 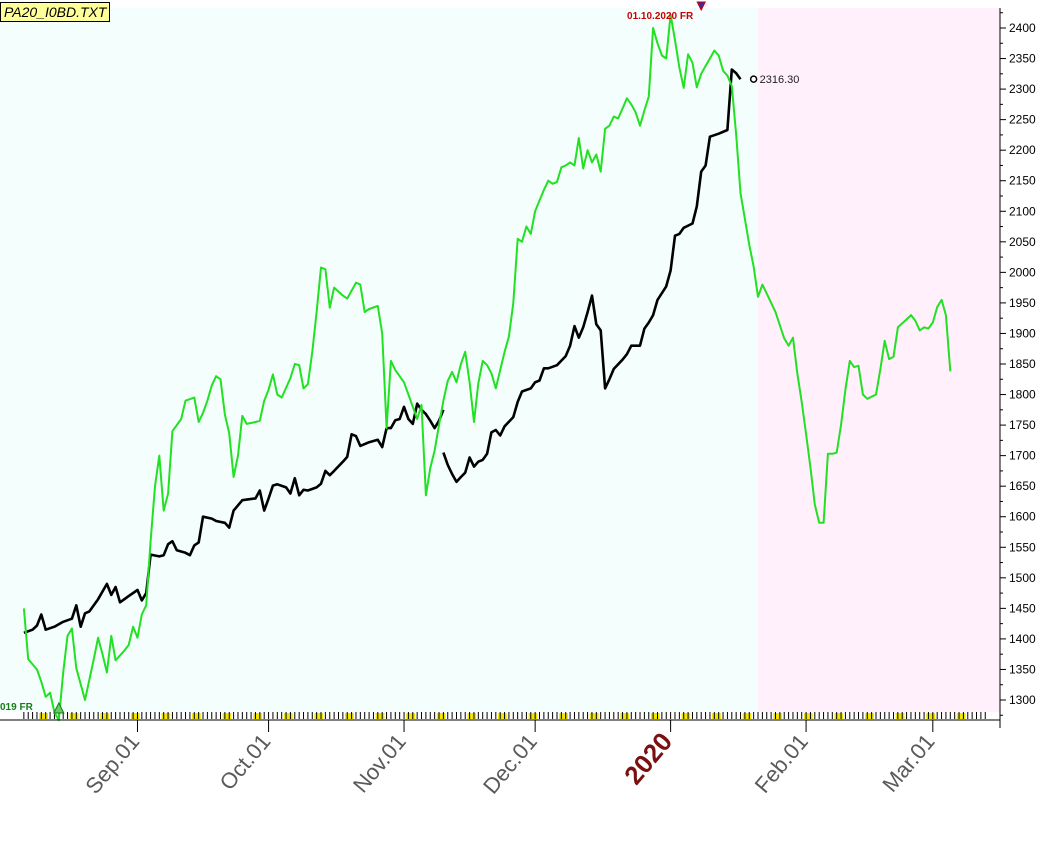 What do you see at coordinates (660, 16) in the screenshot?
I see `peak-date-label: 01.10.2020 FR` at bounding box center [660, 16].